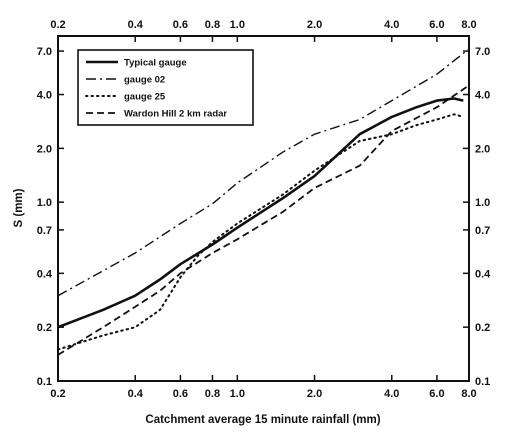  I want to click on x-tick-label-top: 0.6, so click(180, 25).